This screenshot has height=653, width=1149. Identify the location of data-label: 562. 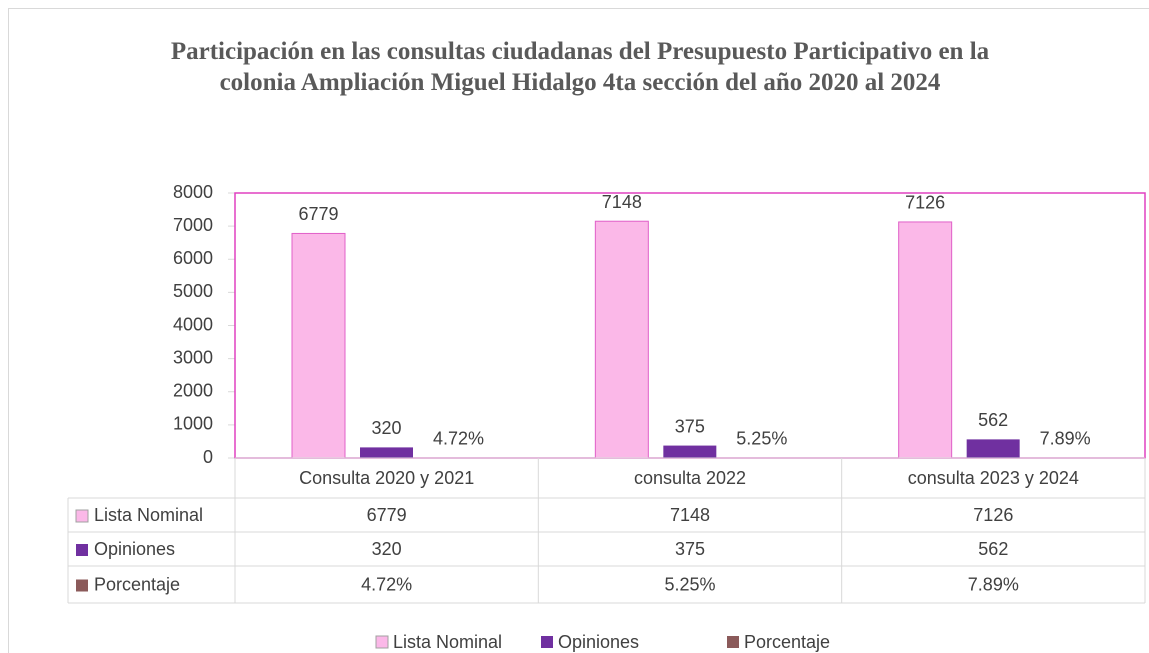
(993, 420).